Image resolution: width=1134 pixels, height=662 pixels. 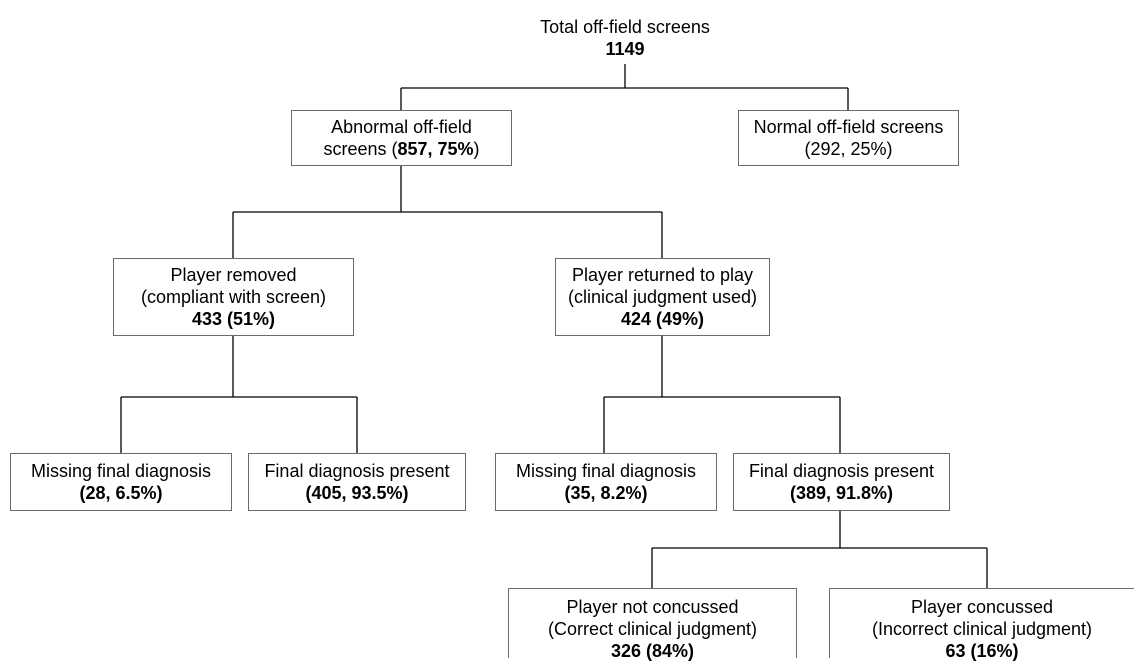 I want to click on node-removed-missing-value: (28, 6.5%), so click(x=121, y=493).